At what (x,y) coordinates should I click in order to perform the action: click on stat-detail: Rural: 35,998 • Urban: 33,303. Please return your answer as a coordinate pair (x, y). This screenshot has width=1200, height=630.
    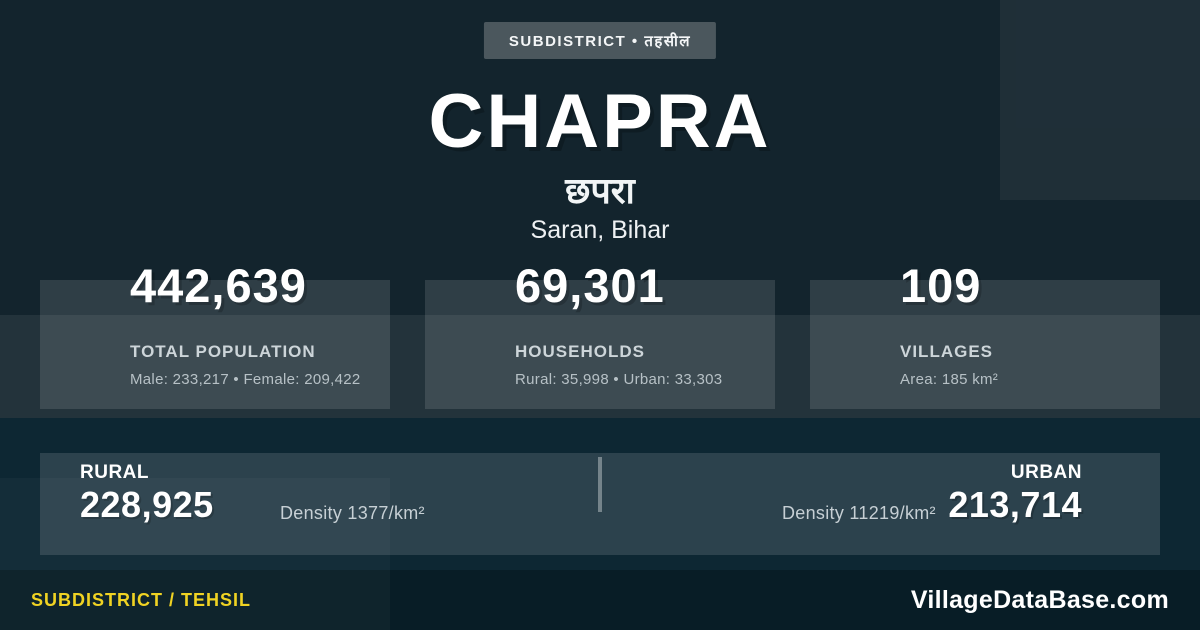
    Looking at the image, I should click on (619, 379).